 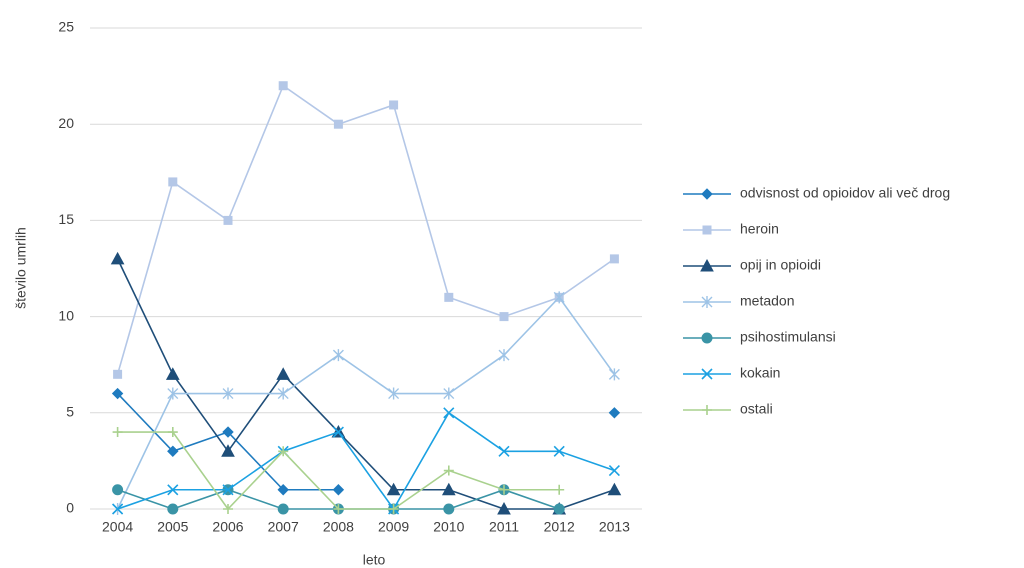 What do you see at coordinates (66, 315) in the screenshot?
I see `y-tick-label: 10` at bounding box center [66, 315].